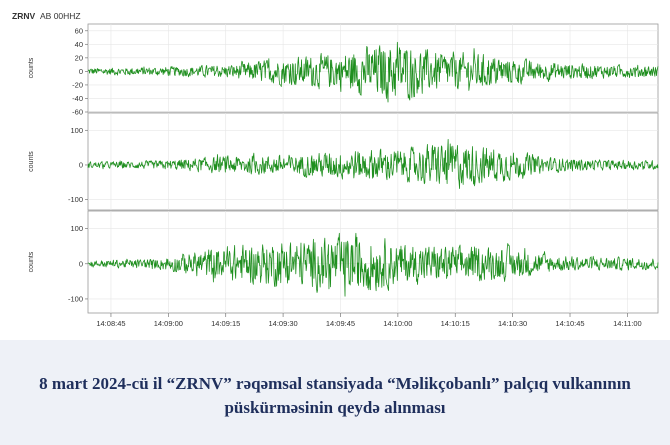 This screenshot has height=445, width=670. What do you see at coordinates (77, 84) in the screenshot?
I see `y-tick-label: -20` at bounding box center [77, 84].